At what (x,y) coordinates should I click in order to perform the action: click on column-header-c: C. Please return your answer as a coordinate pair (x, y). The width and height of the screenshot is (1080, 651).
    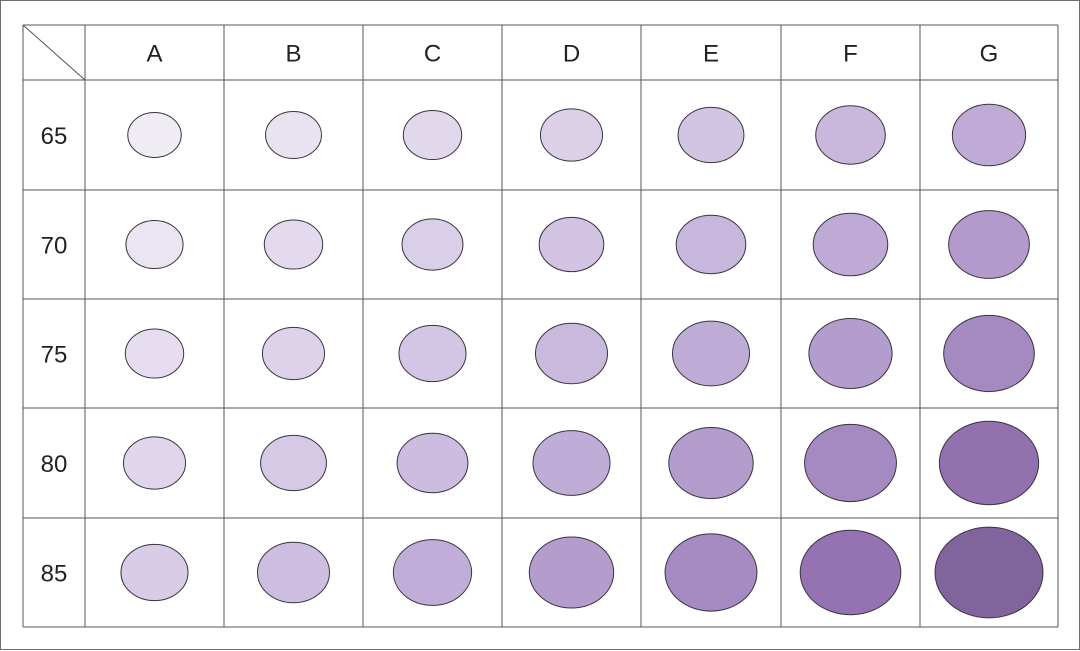
    Looking at the image, I should click on (432, 54).